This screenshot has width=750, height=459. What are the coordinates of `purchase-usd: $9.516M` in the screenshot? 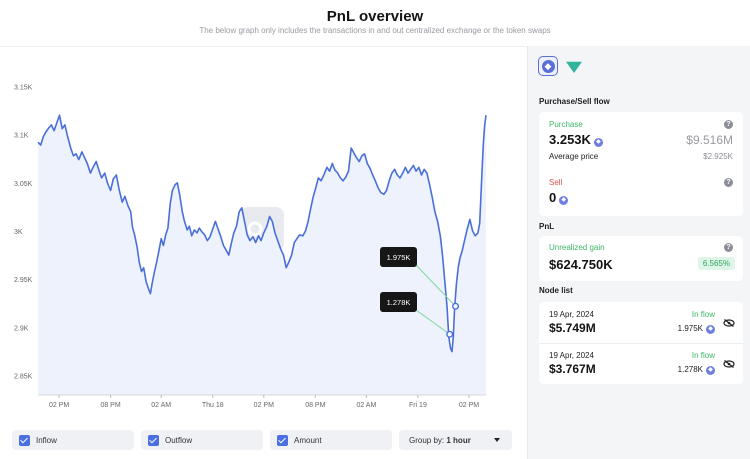 It's located at (709, 140).